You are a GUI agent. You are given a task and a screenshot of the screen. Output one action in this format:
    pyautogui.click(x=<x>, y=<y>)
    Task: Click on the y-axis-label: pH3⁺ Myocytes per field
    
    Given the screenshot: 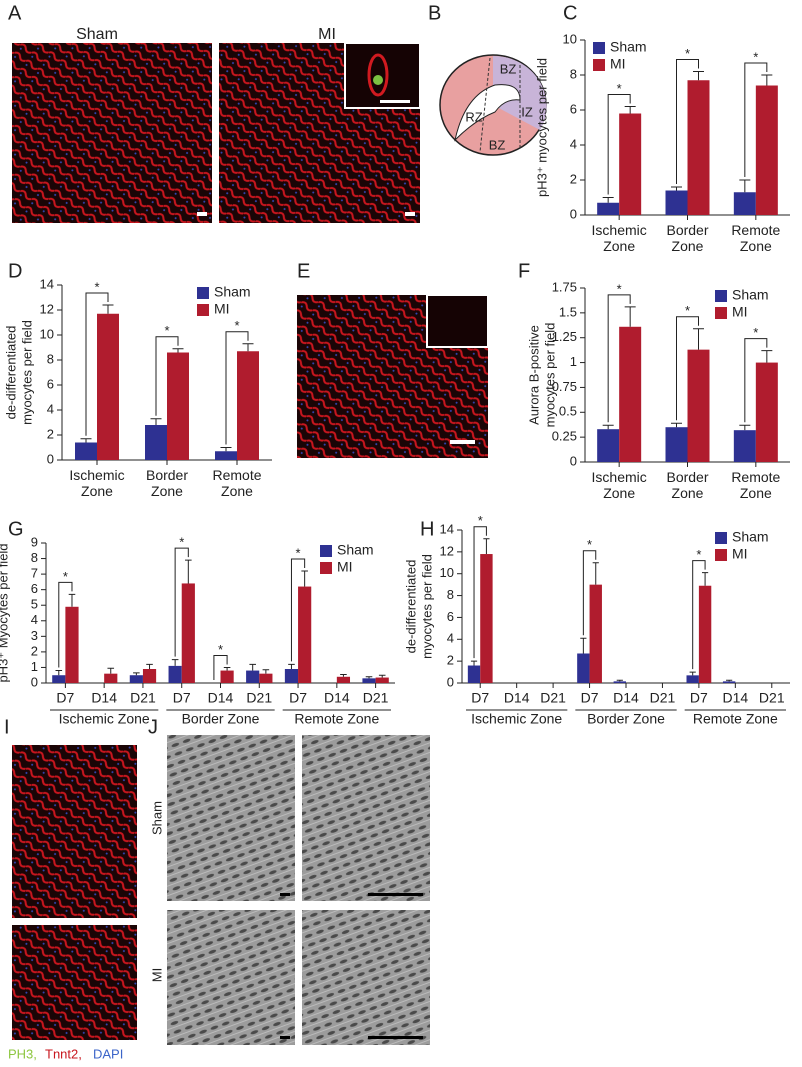 What is the action you would take?
    pyautogui.click(x=5, y=612)
    